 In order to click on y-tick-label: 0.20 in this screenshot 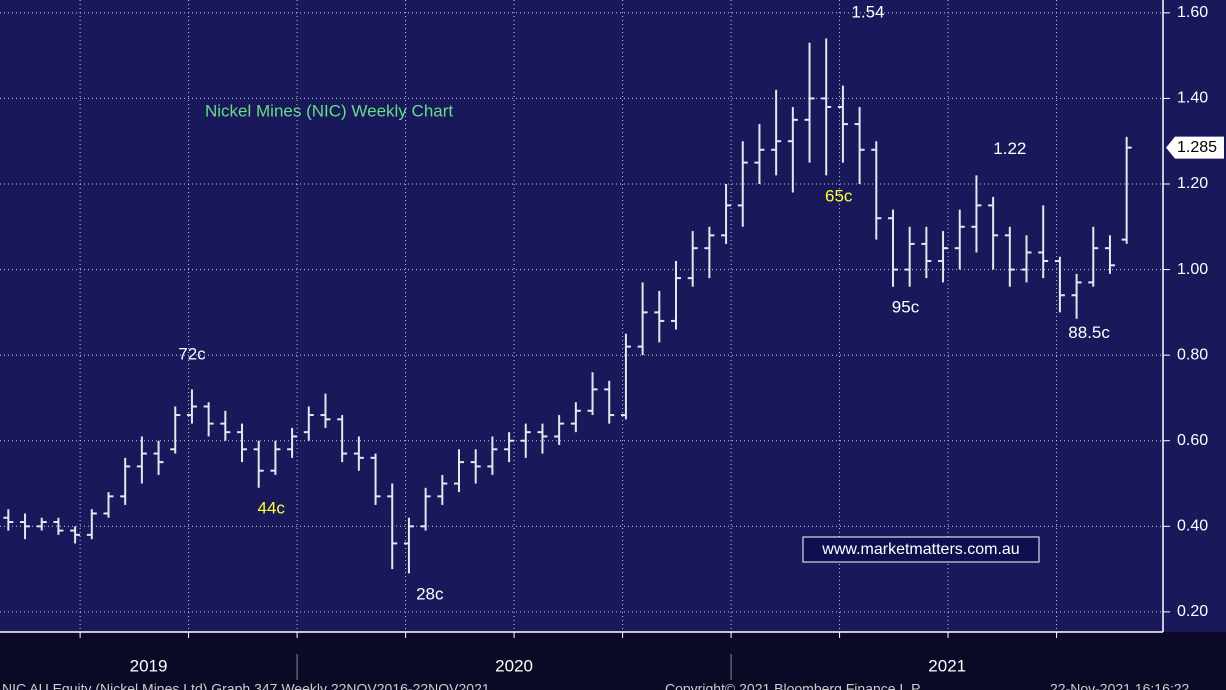, I will do `click(1192, 611)`.